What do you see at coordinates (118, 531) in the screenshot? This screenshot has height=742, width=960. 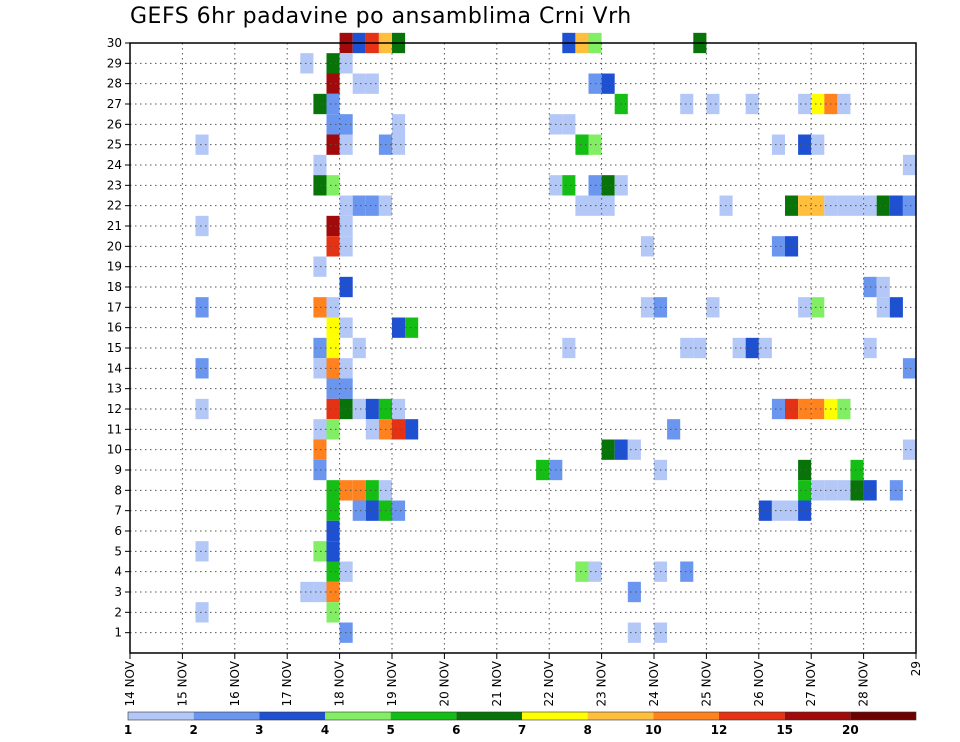 I see `y-tick-label: 6` at bounding box center [118, 531].